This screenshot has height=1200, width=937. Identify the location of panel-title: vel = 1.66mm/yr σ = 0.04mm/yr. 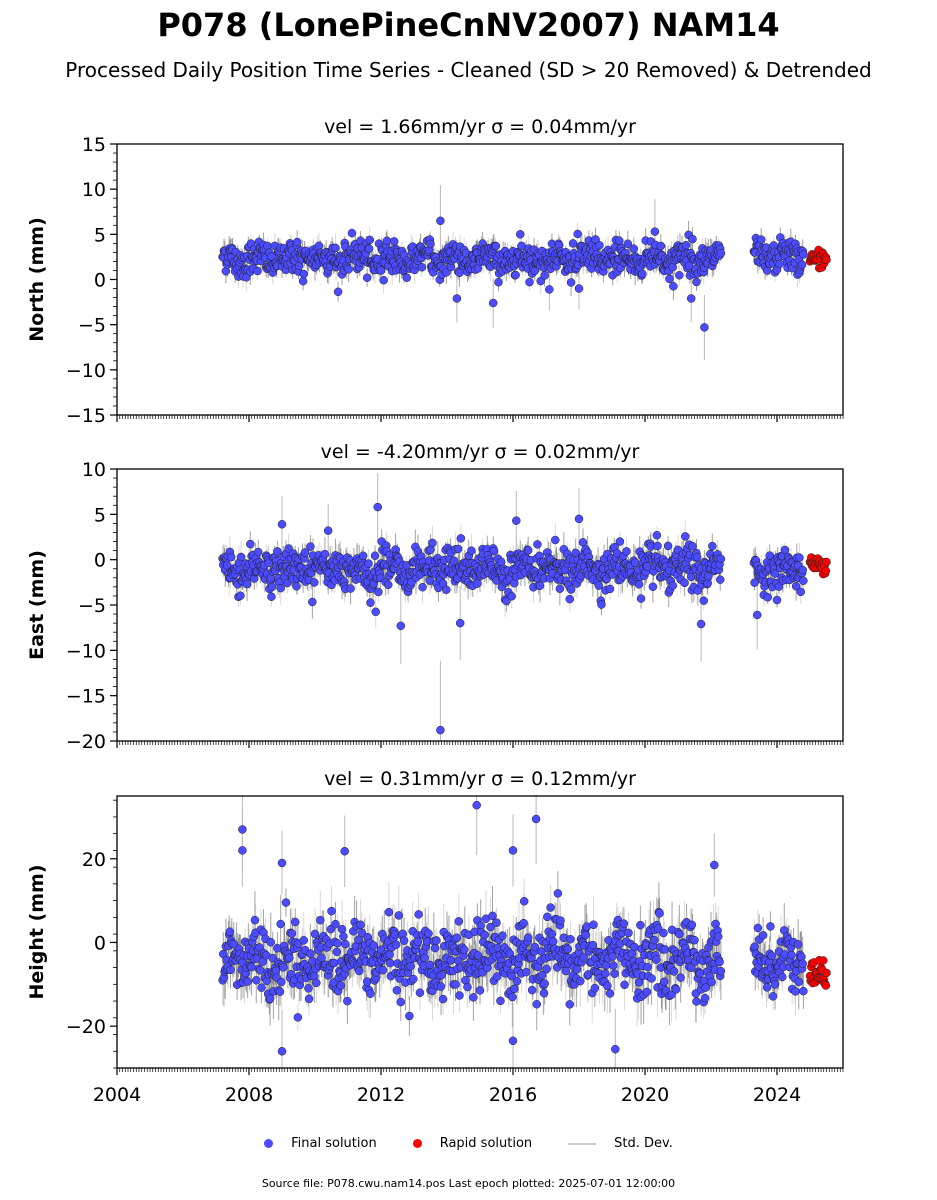
(480, 127).